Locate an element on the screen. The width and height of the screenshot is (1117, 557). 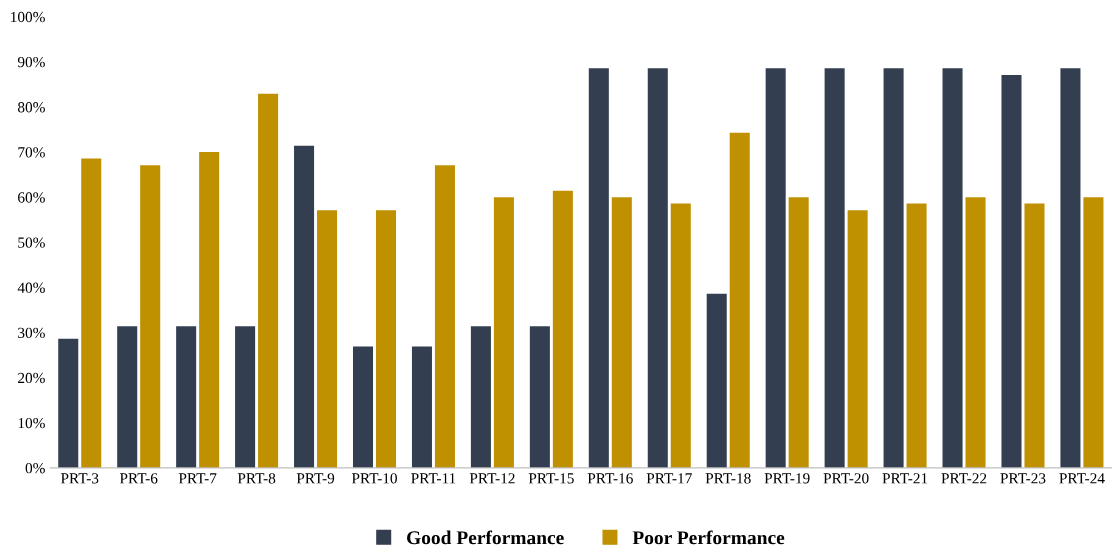
x-tick-label: PRT-7 is located at coordinates (197, 478).